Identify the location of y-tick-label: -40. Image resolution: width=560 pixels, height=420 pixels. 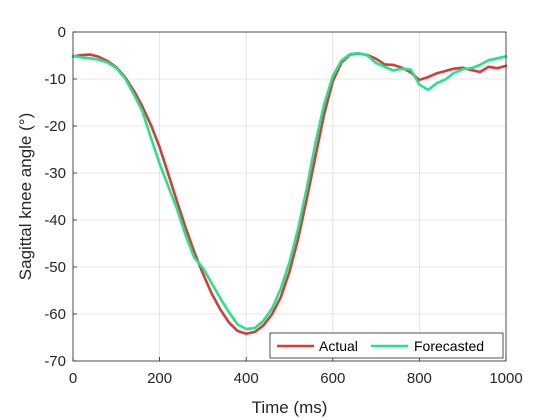
(55, 220).